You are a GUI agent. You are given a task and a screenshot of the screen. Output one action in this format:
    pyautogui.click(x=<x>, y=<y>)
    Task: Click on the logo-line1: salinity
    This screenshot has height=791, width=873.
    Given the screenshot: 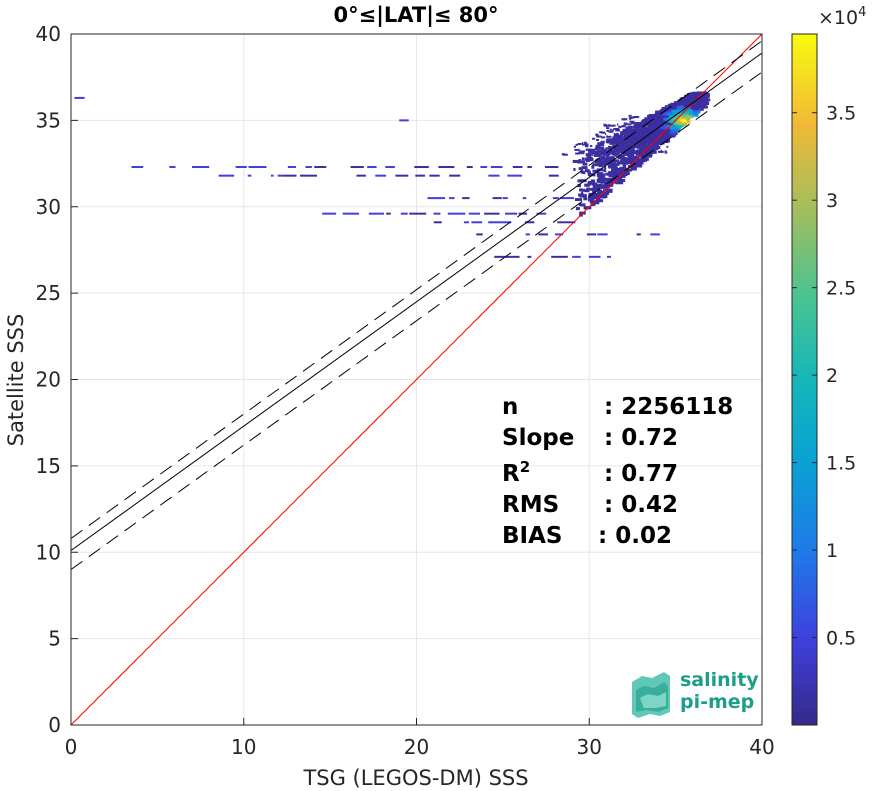 What is the action you would take?
    pyautogui.click(x=719, y=680)
    